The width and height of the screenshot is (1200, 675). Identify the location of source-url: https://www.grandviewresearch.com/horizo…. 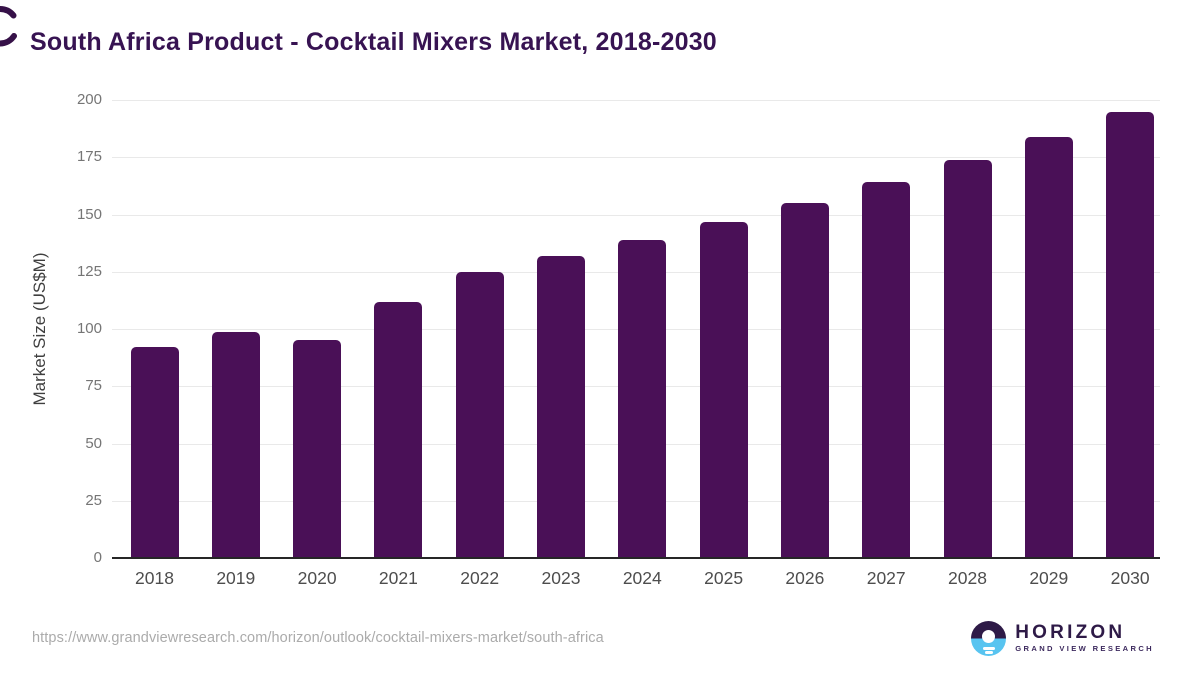
(318, 638).